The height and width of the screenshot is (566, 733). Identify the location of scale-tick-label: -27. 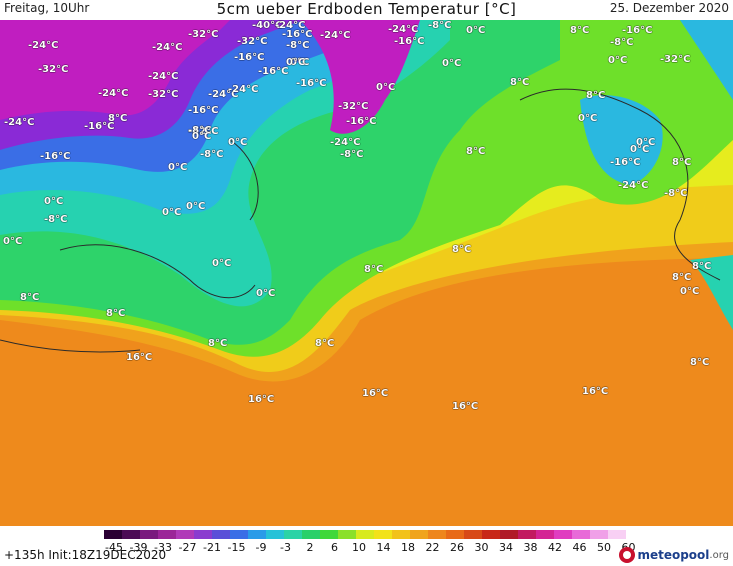
(187, 547).